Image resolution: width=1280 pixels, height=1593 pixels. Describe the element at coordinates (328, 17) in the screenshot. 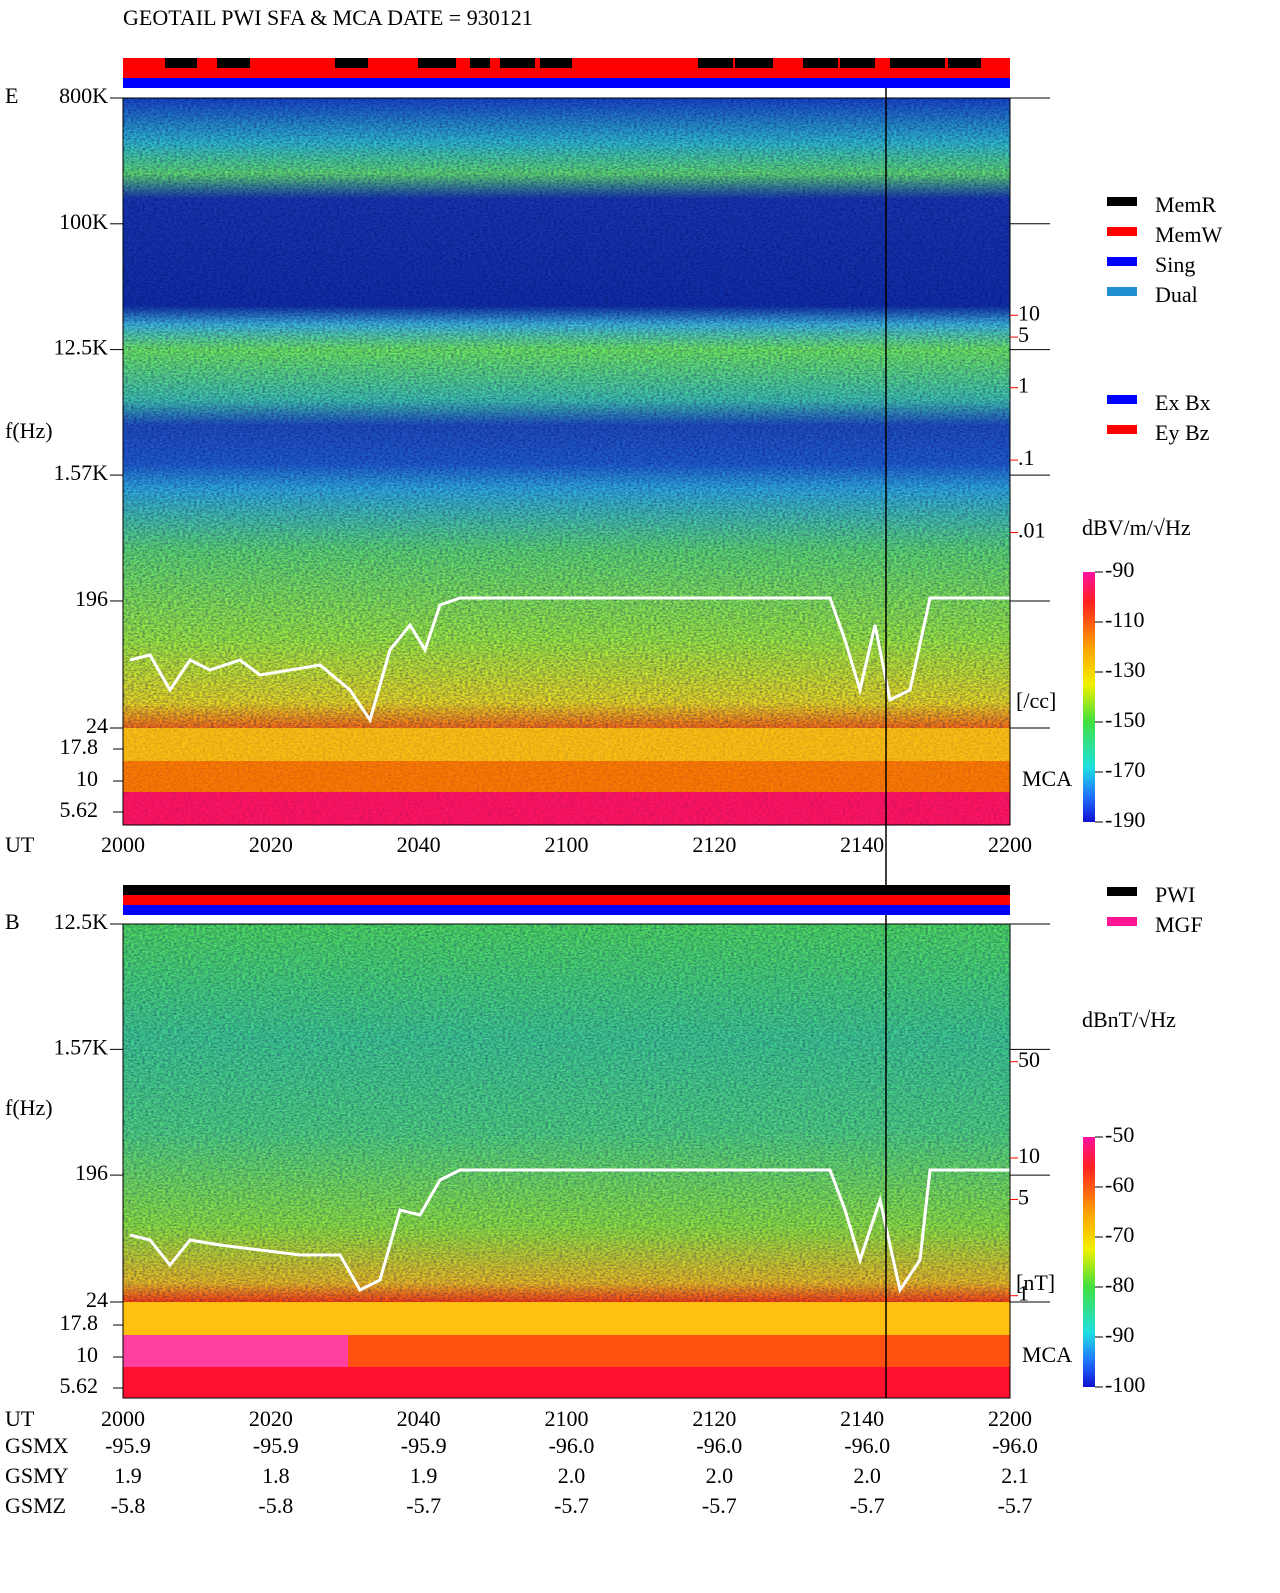

I see `chart-title: GEOTAIL PWI SFA & MCA DATE = 930121` at that location.